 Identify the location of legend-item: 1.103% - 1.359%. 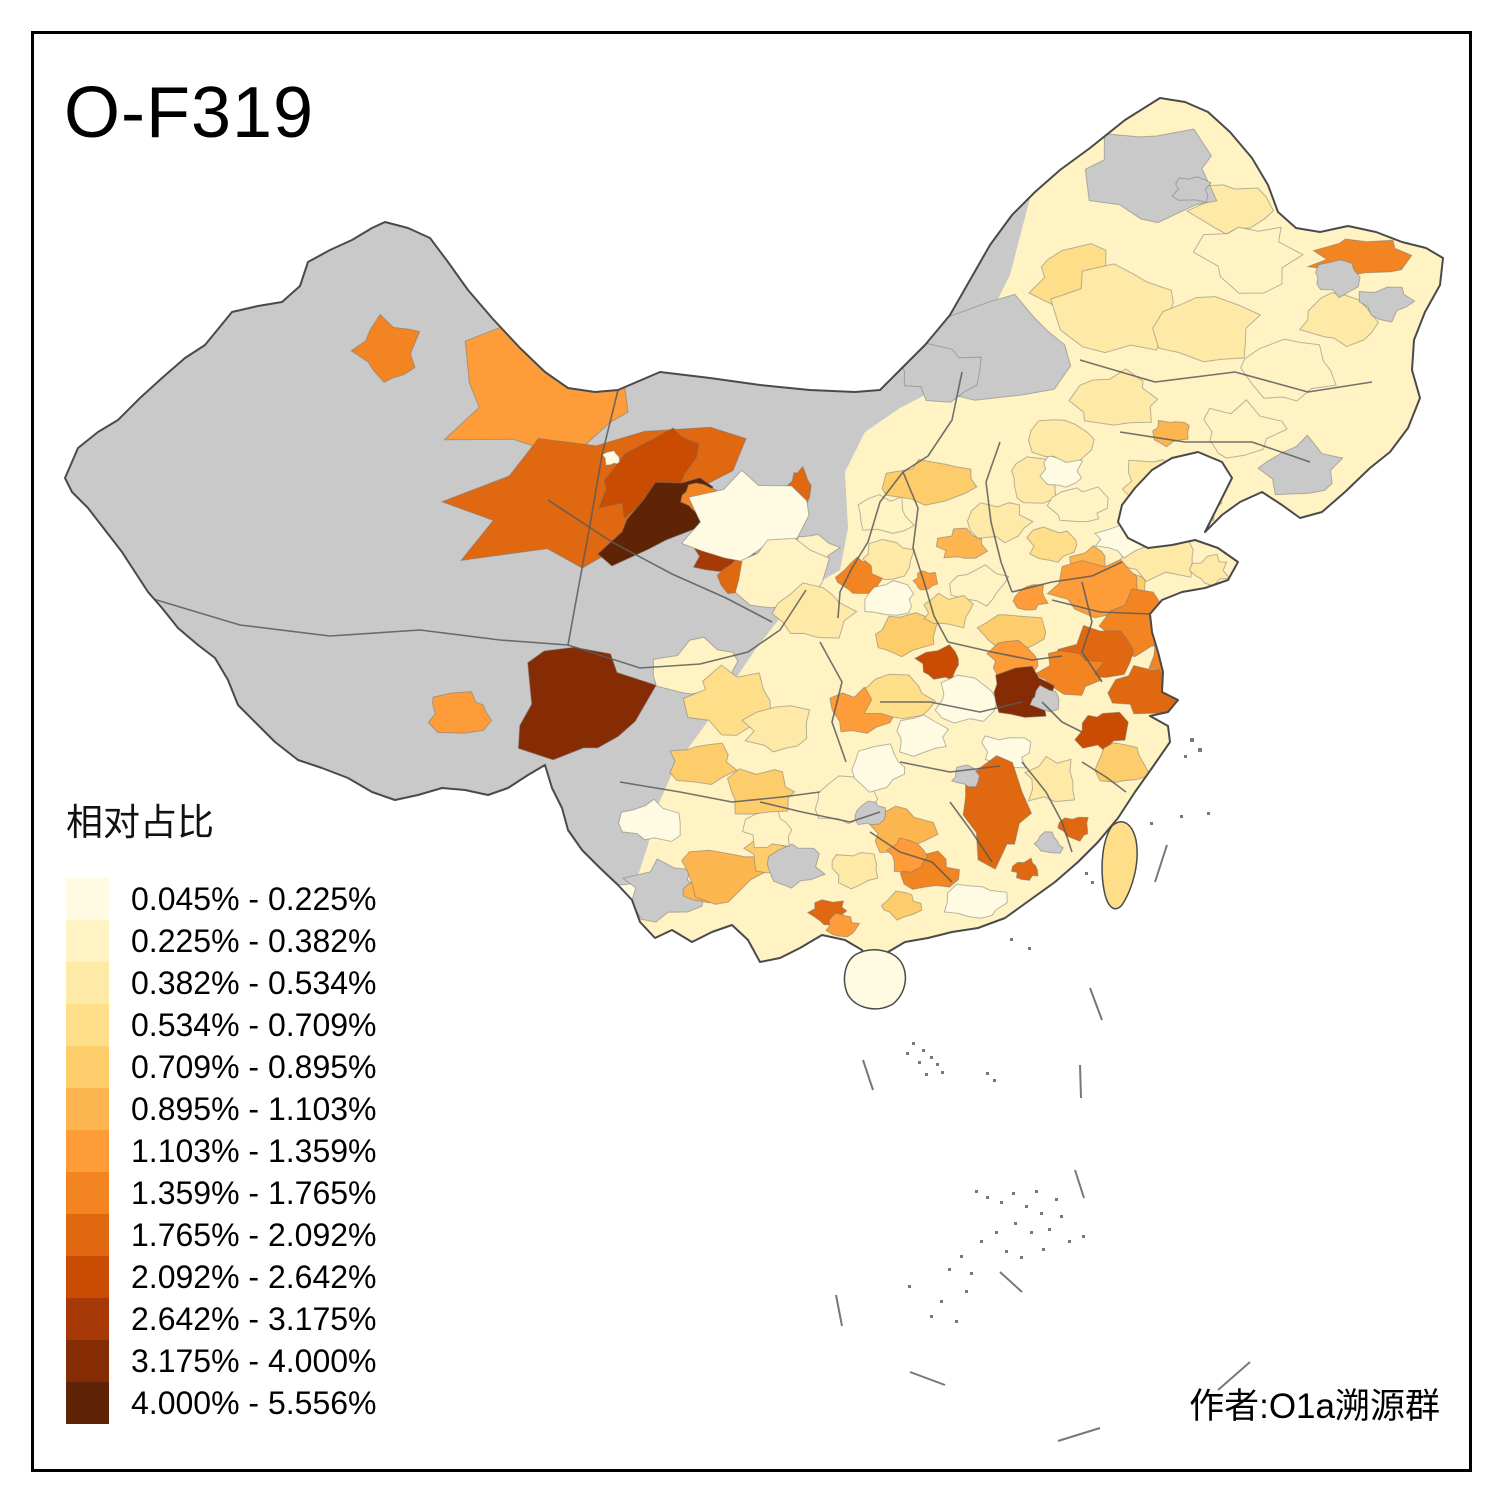
(221, 1151).